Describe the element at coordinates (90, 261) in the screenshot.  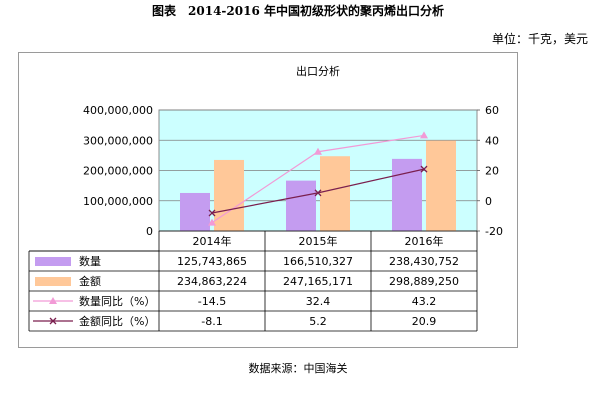
I see `series-name: 数量` at that location.